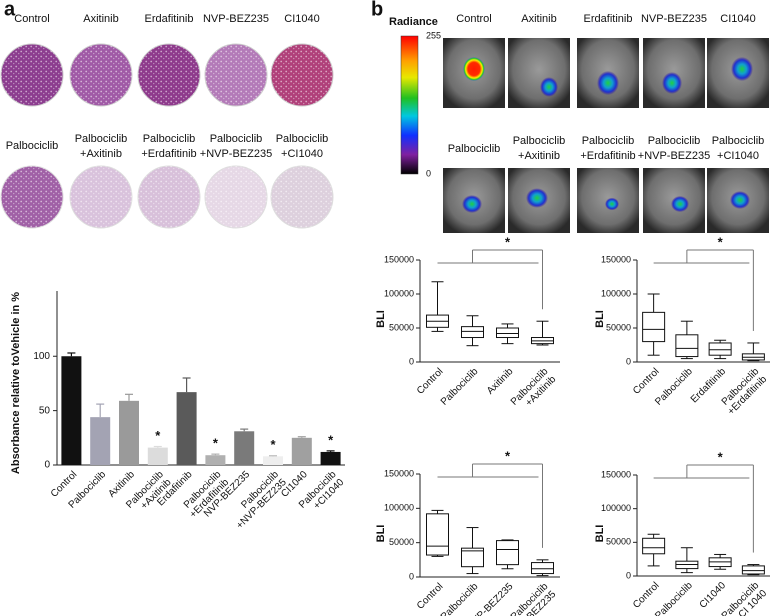  I want to click on colorbar-title: Radiance, so click(413, 22).